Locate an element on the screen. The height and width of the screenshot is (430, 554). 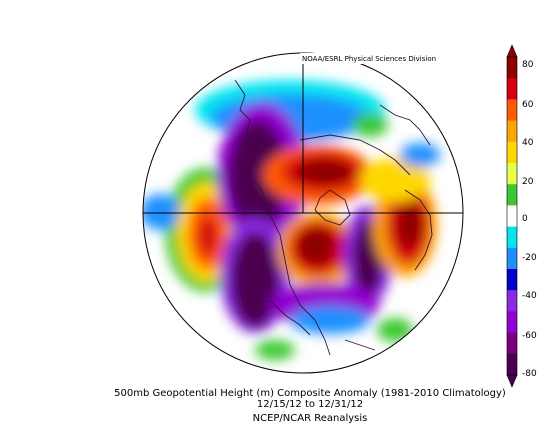
colorbar-tick-label: -80 is located at coordinates (529, 374).